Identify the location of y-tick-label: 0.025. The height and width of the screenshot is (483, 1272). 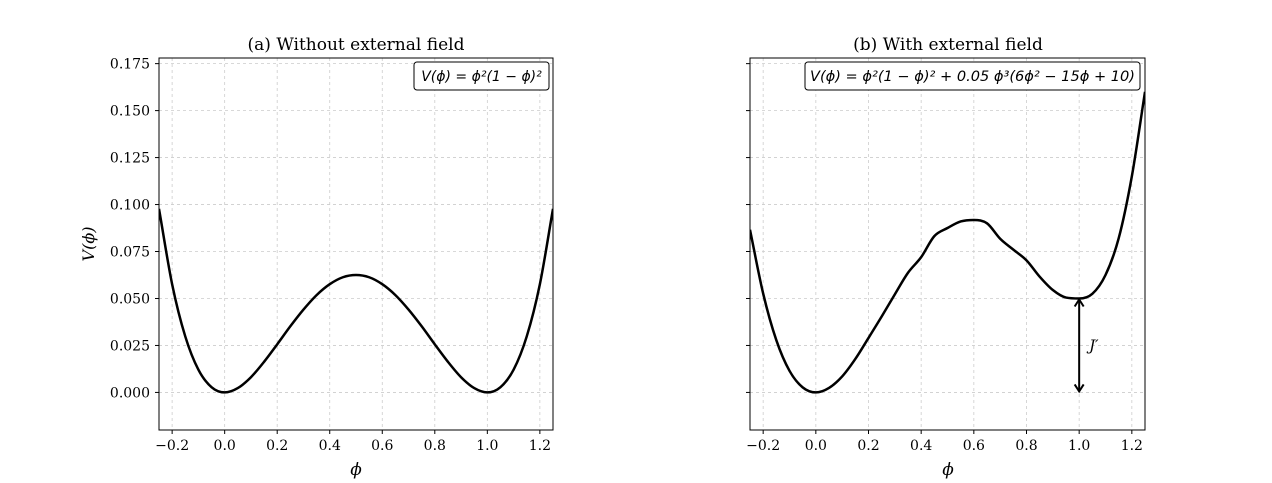
(130, 346).